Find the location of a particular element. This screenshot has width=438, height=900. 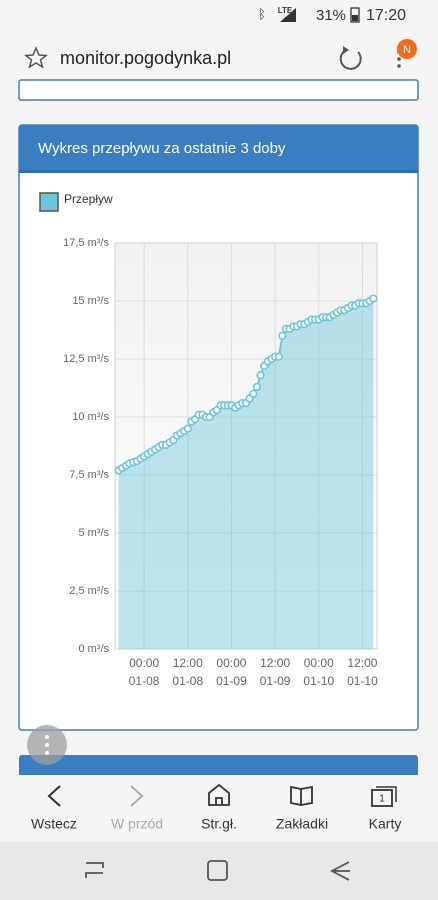

status-bar is located at coordinates (219, 15).